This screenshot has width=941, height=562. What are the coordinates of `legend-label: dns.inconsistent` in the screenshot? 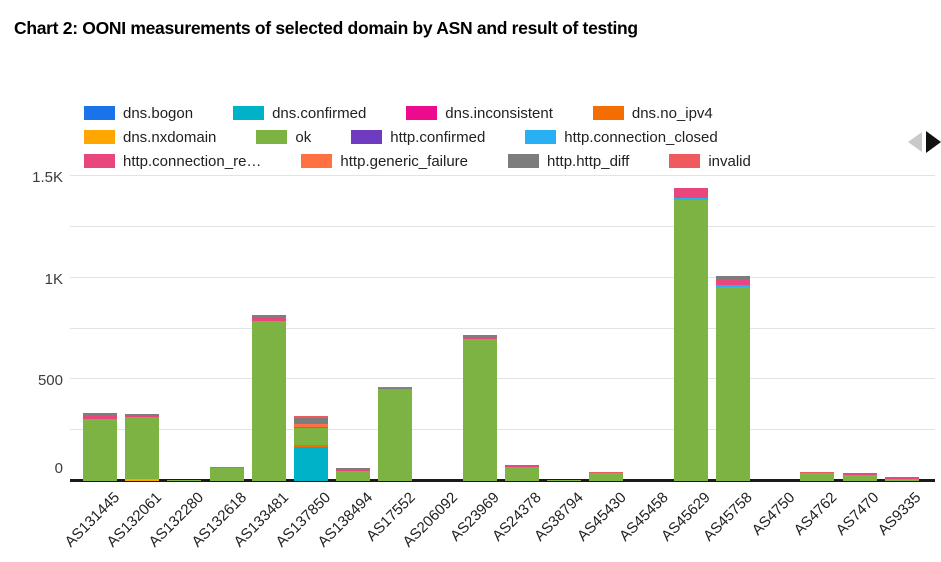 It's located at (499, 113).